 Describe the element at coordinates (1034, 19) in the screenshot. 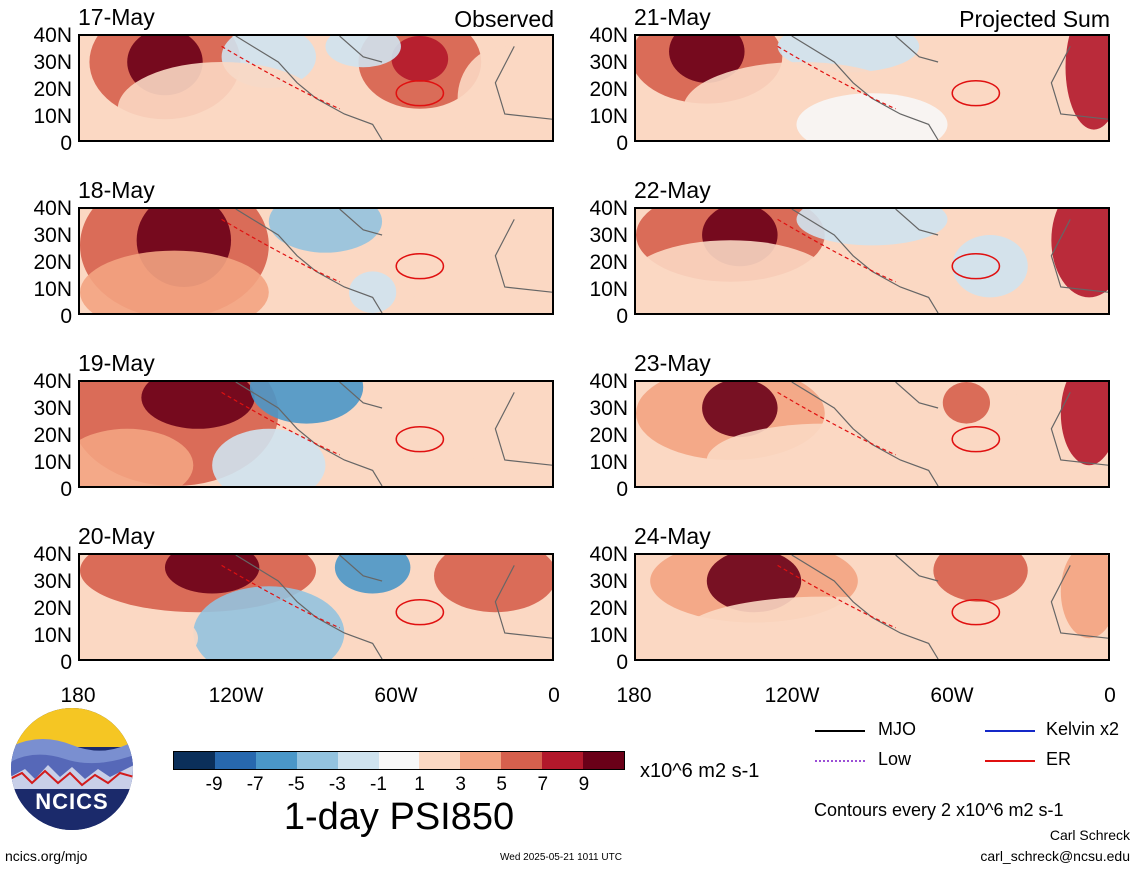

I see `panel-tag: Projected Sum` at that location.